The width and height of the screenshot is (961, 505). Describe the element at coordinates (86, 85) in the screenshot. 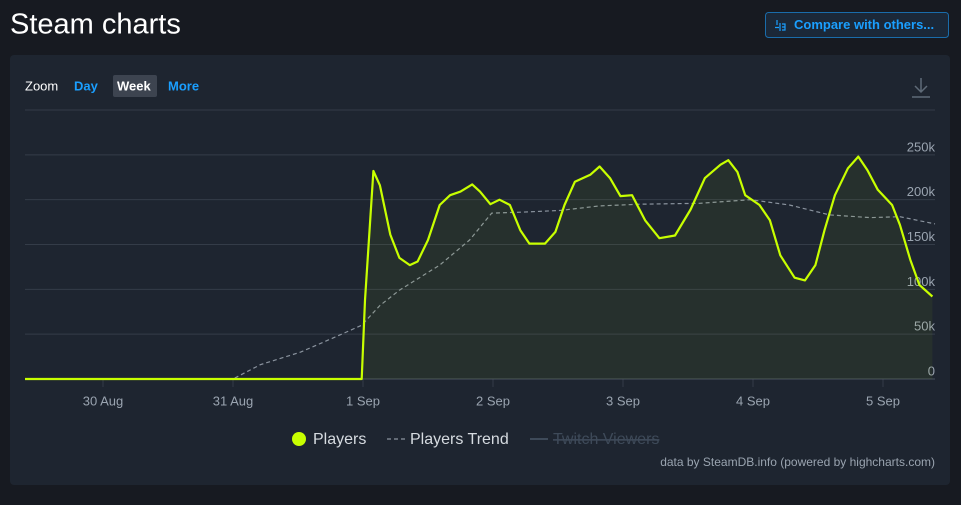

I see `zoom-option: Day` at that location.